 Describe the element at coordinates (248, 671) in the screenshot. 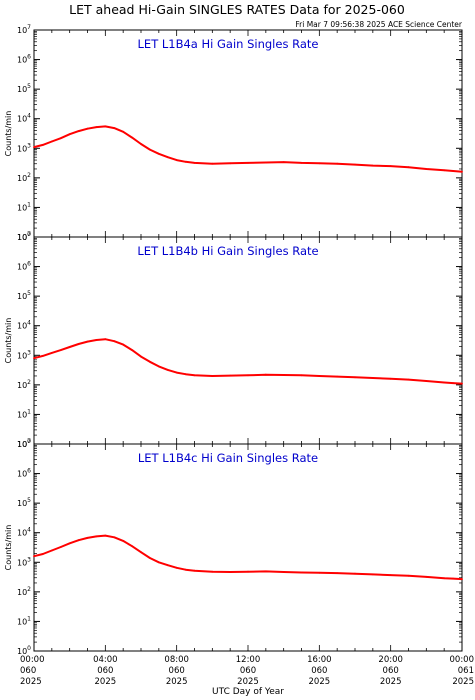

I see `x-tick-doy: 060` at that location.